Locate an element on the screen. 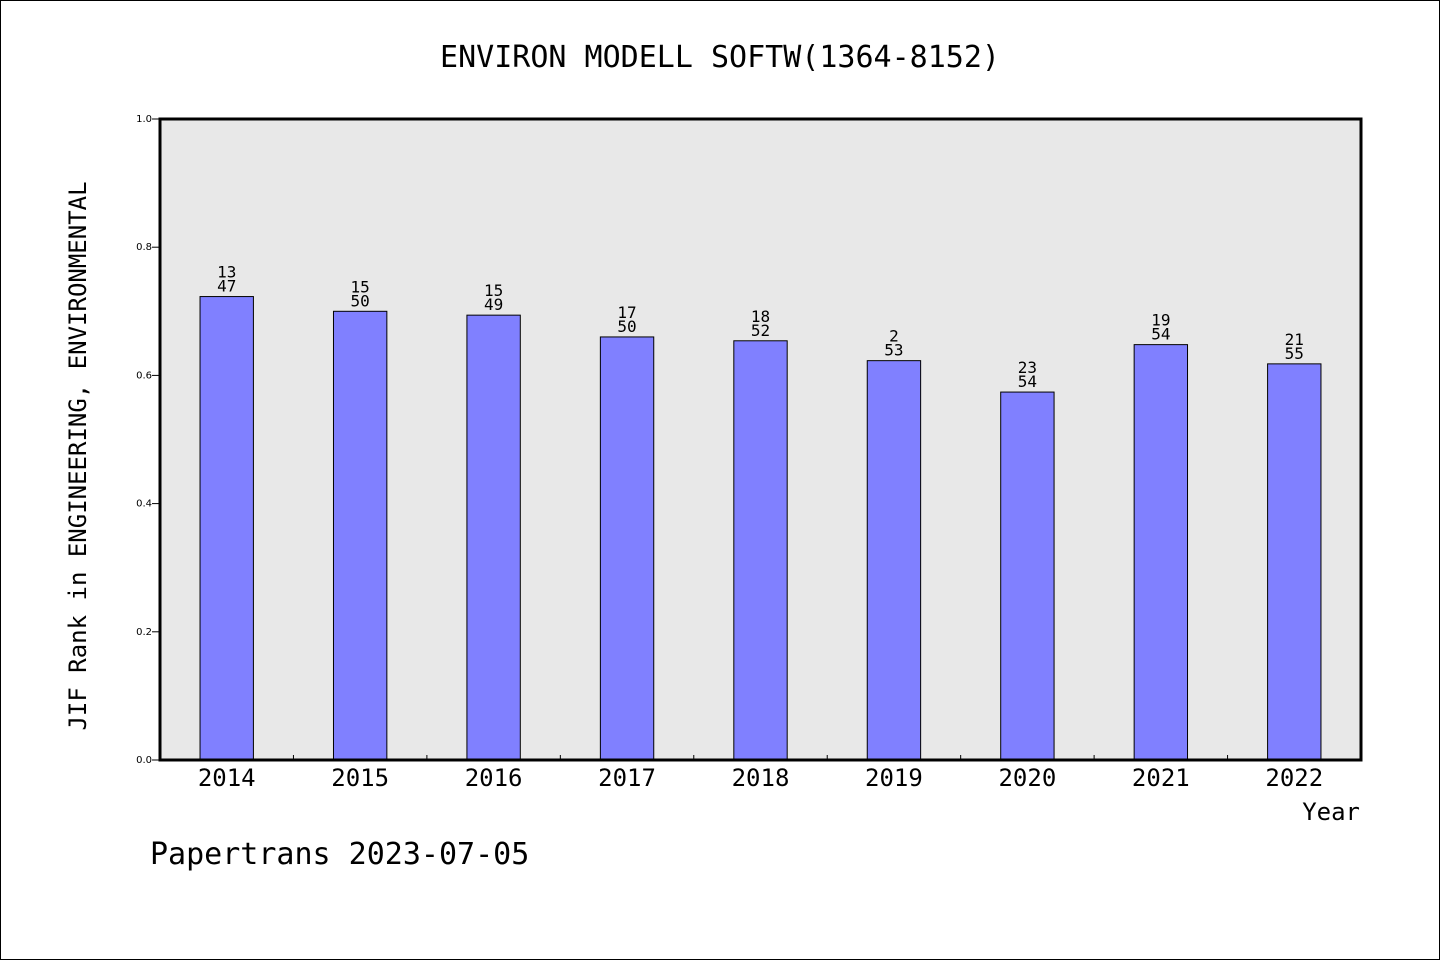  x-tick-label: 2022 is located at coordinates (1294, 778).